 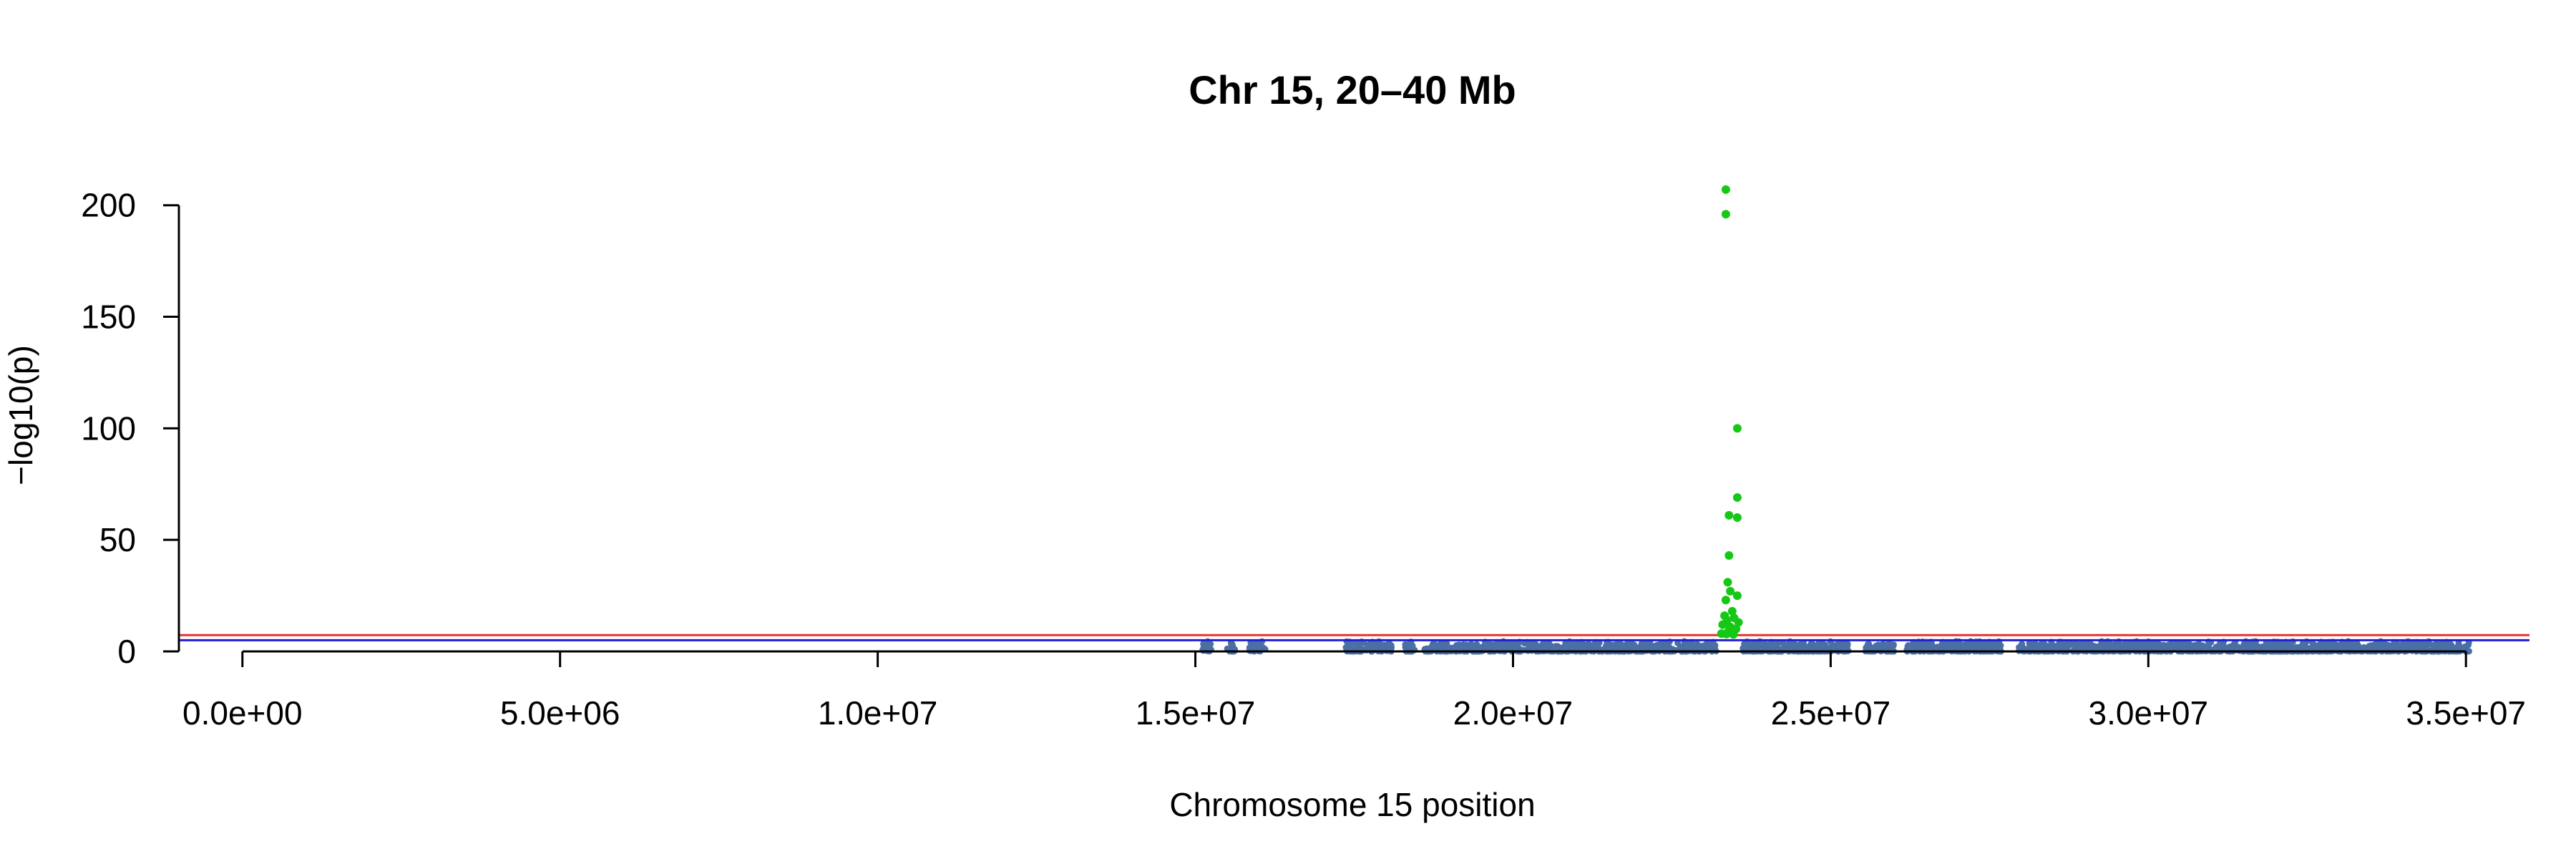 I want to click on y-tick-label: 150, so click(x=108, y=317).